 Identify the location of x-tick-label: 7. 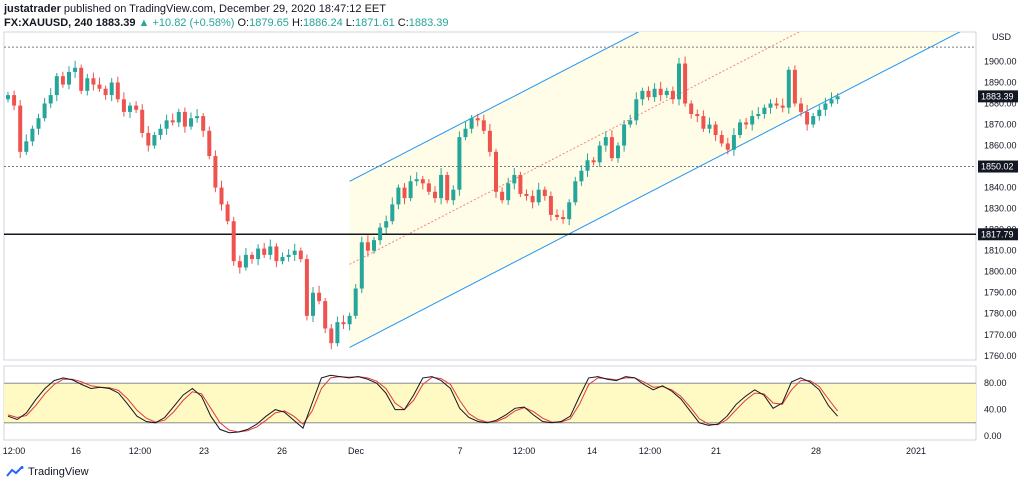
(459, 451).